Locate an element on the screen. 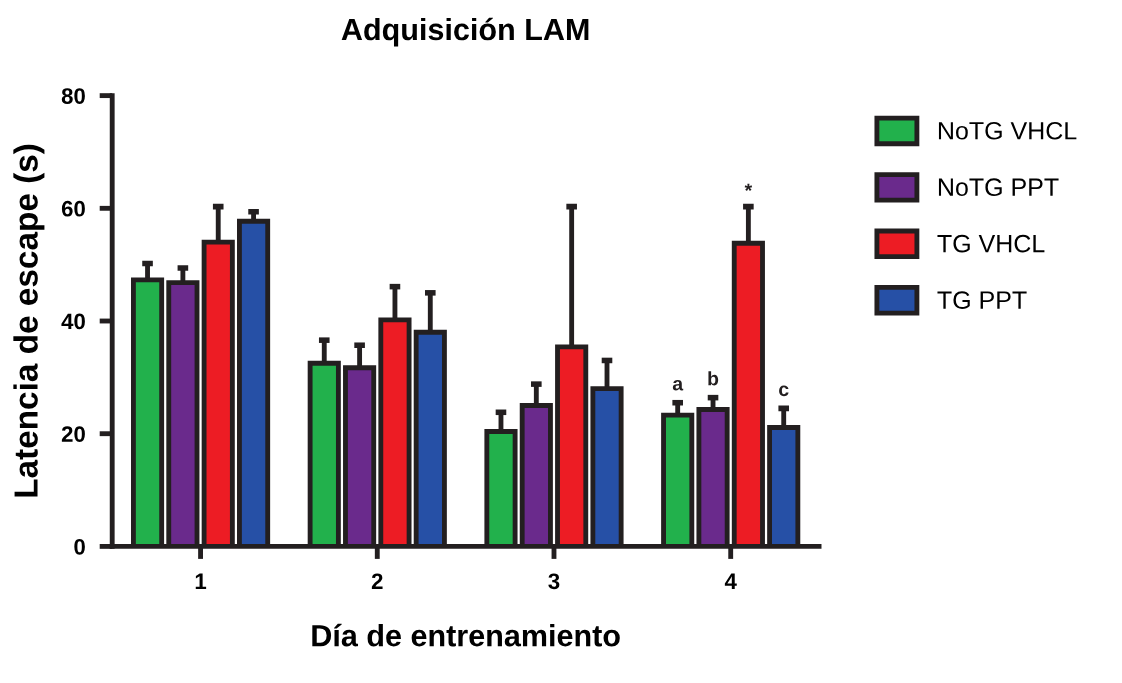 The image size is (1122, 683). x-tick-label: 1 is located at coordinates (201, 581).